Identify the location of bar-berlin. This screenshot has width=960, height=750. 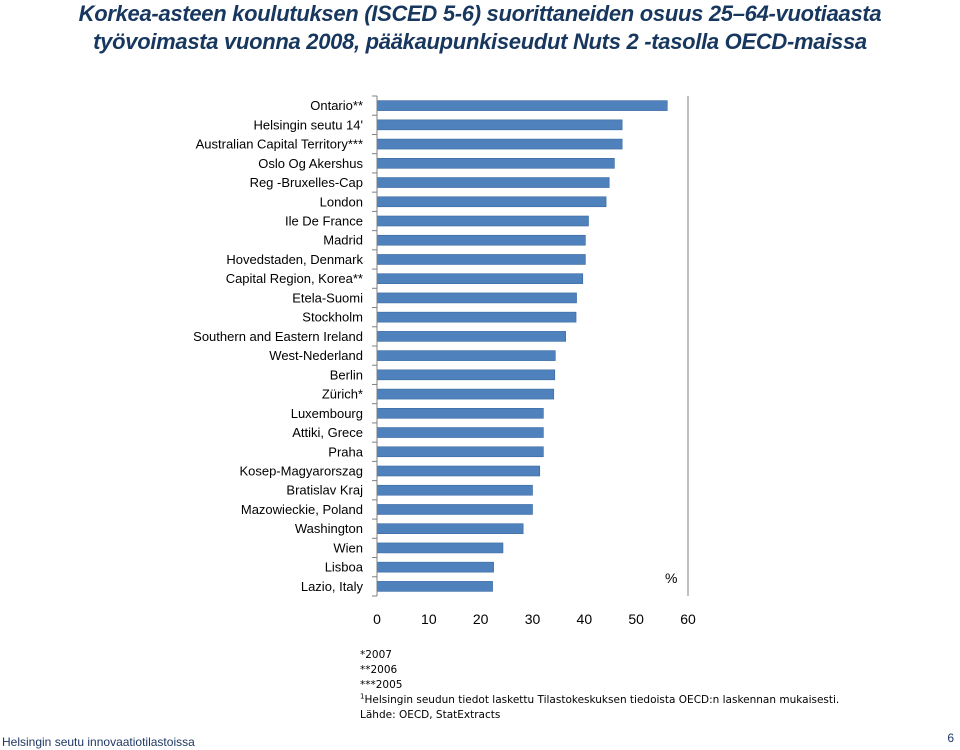
(466, 375).